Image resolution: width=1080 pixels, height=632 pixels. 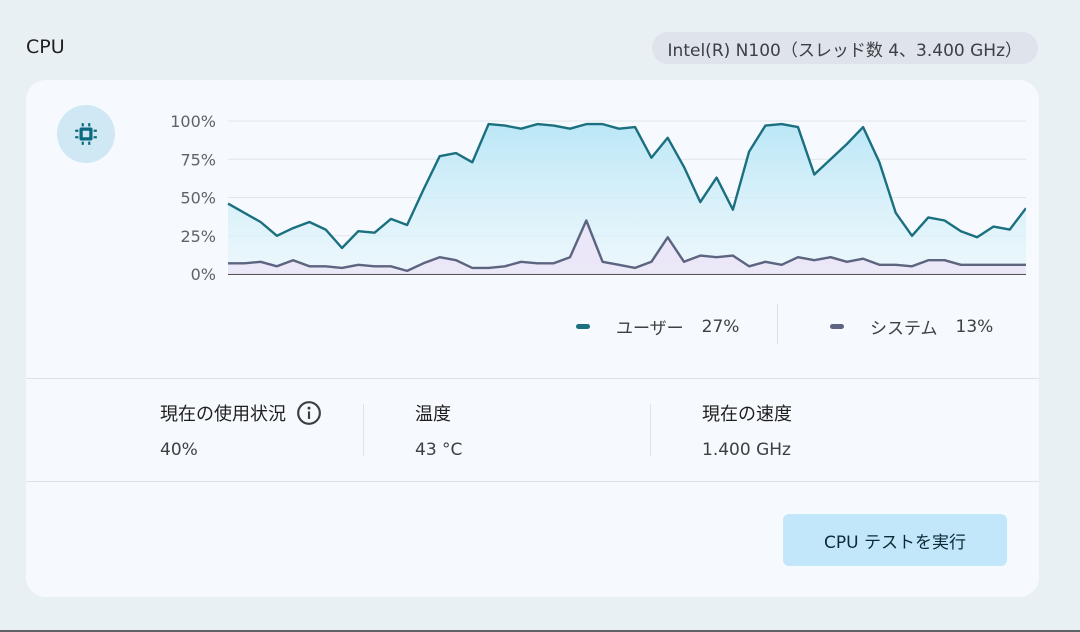 I want to click on run-cpu-test-button: CPU テストを実行, so click(x=895, y=540).